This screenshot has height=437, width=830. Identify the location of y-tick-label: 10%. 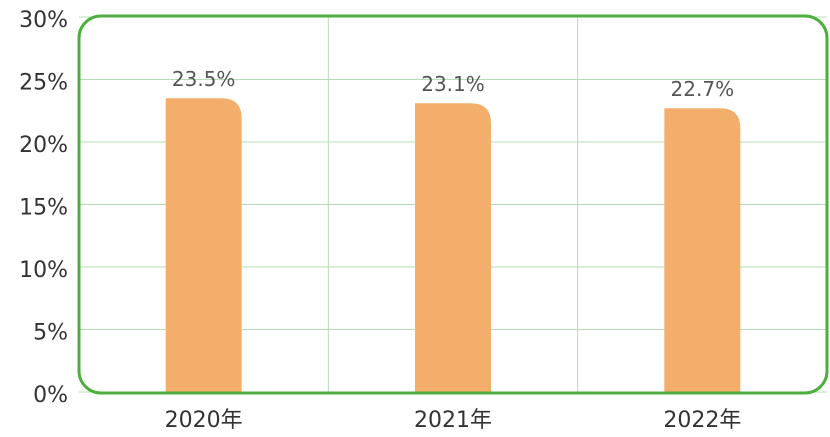
(43, 270).